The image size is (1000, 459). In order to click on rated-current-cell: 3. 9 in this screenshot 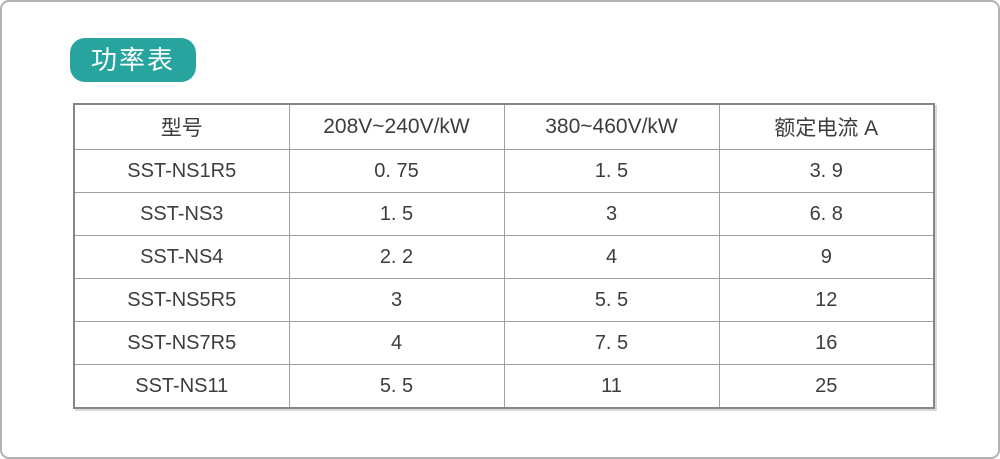, I will do `click(826, 171)`.